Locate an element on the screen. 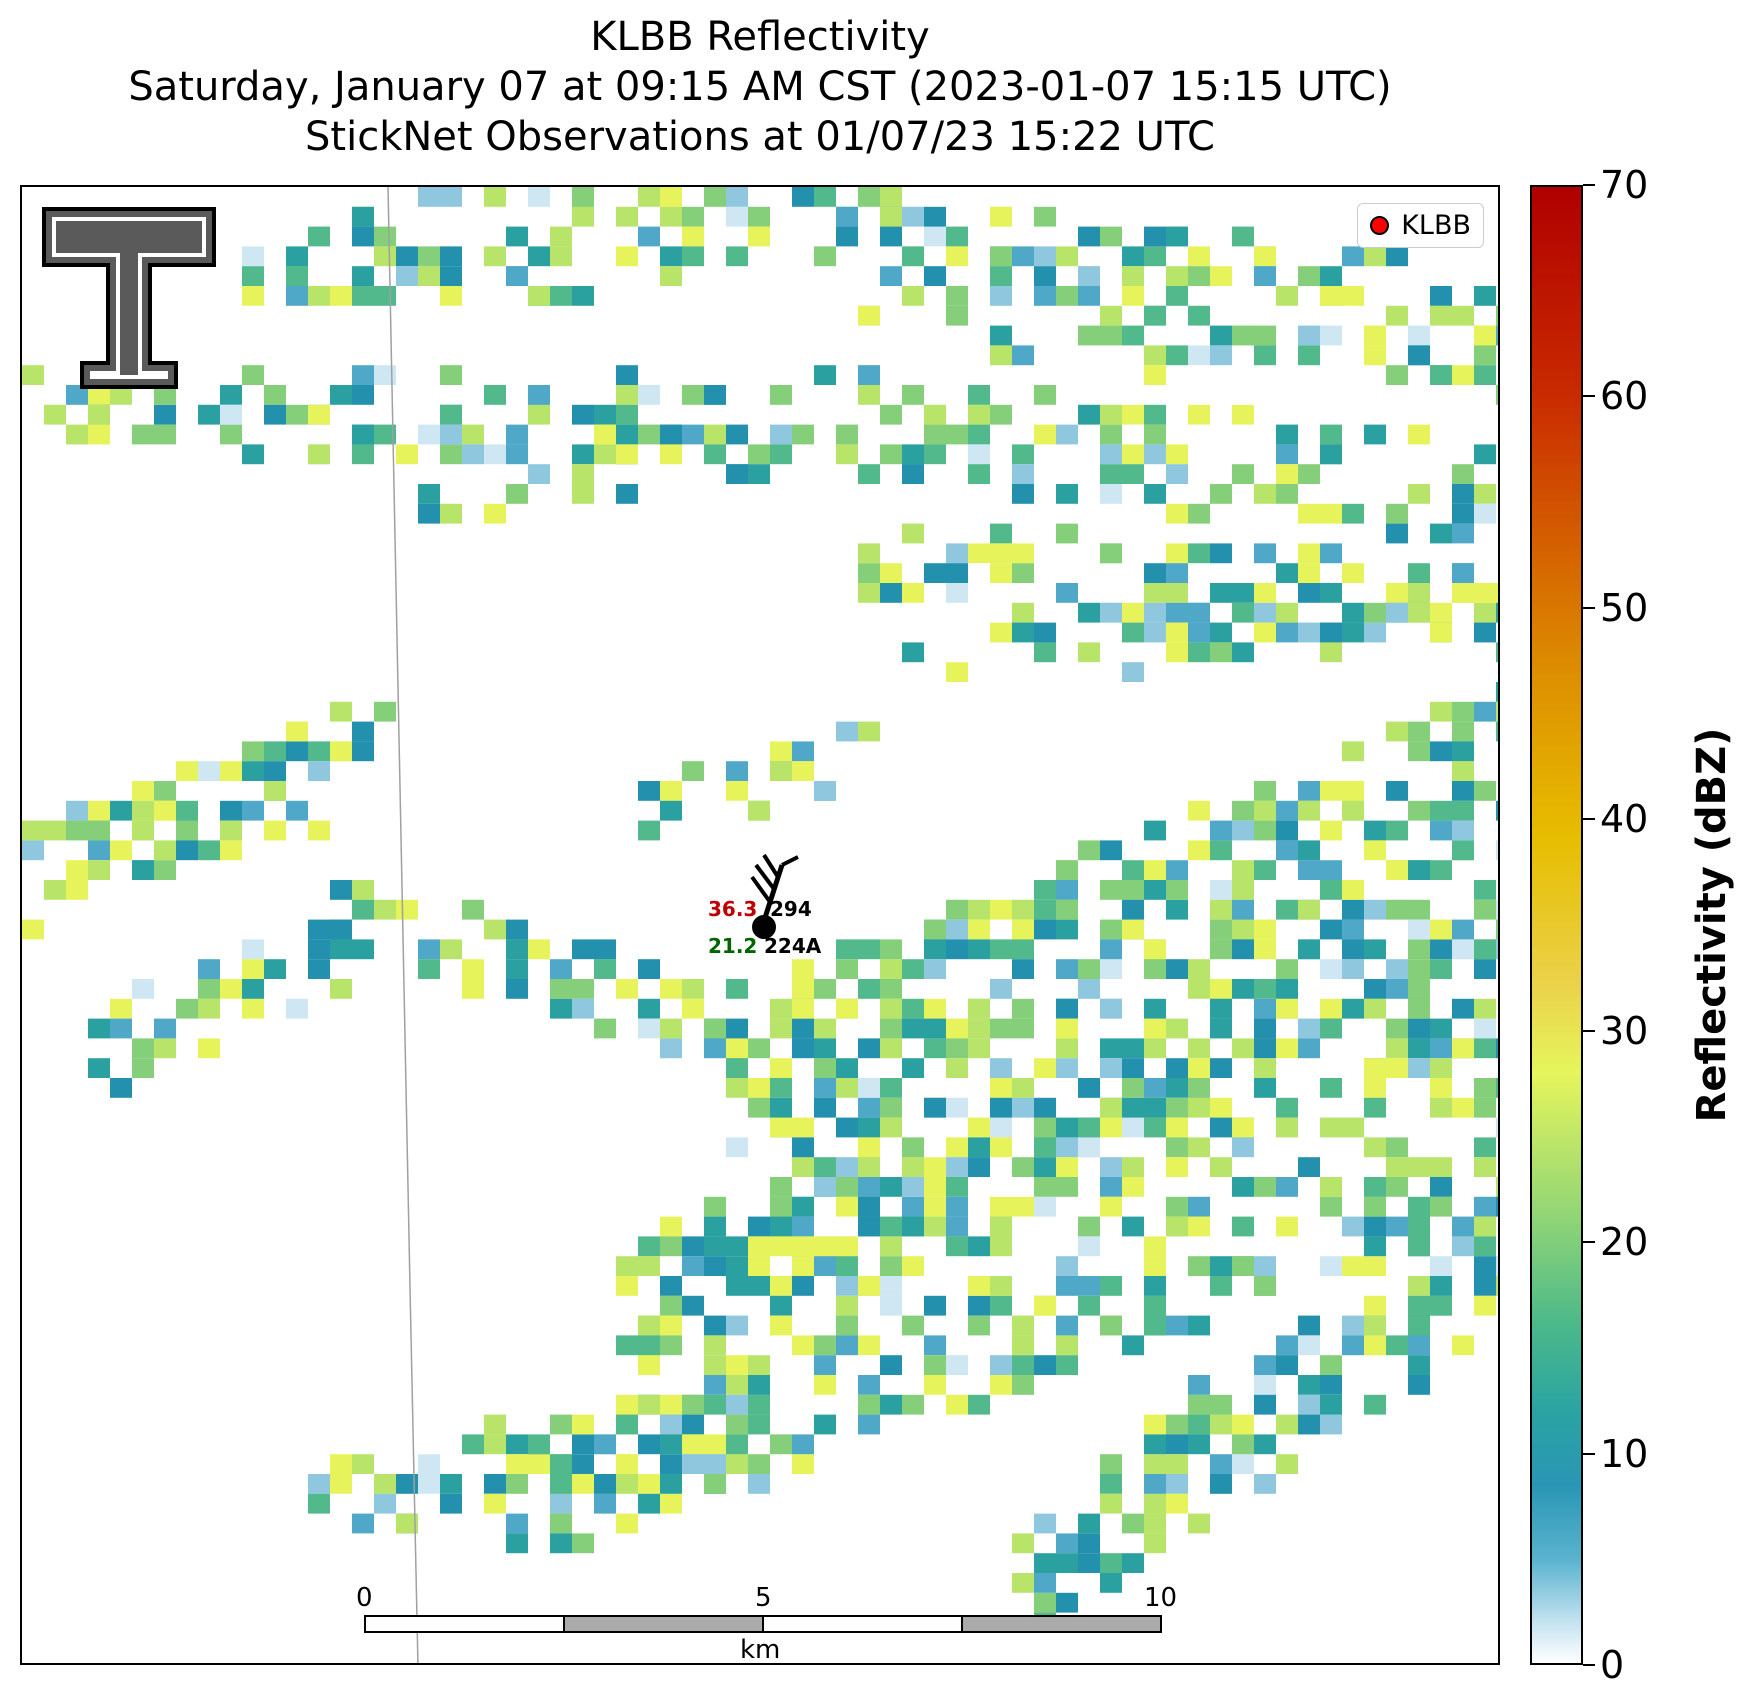 Image resolution: width=1738 pixels, height=1705 pixels. colorbar-tick-label: 0 is located at coordinates (1612, 1665).